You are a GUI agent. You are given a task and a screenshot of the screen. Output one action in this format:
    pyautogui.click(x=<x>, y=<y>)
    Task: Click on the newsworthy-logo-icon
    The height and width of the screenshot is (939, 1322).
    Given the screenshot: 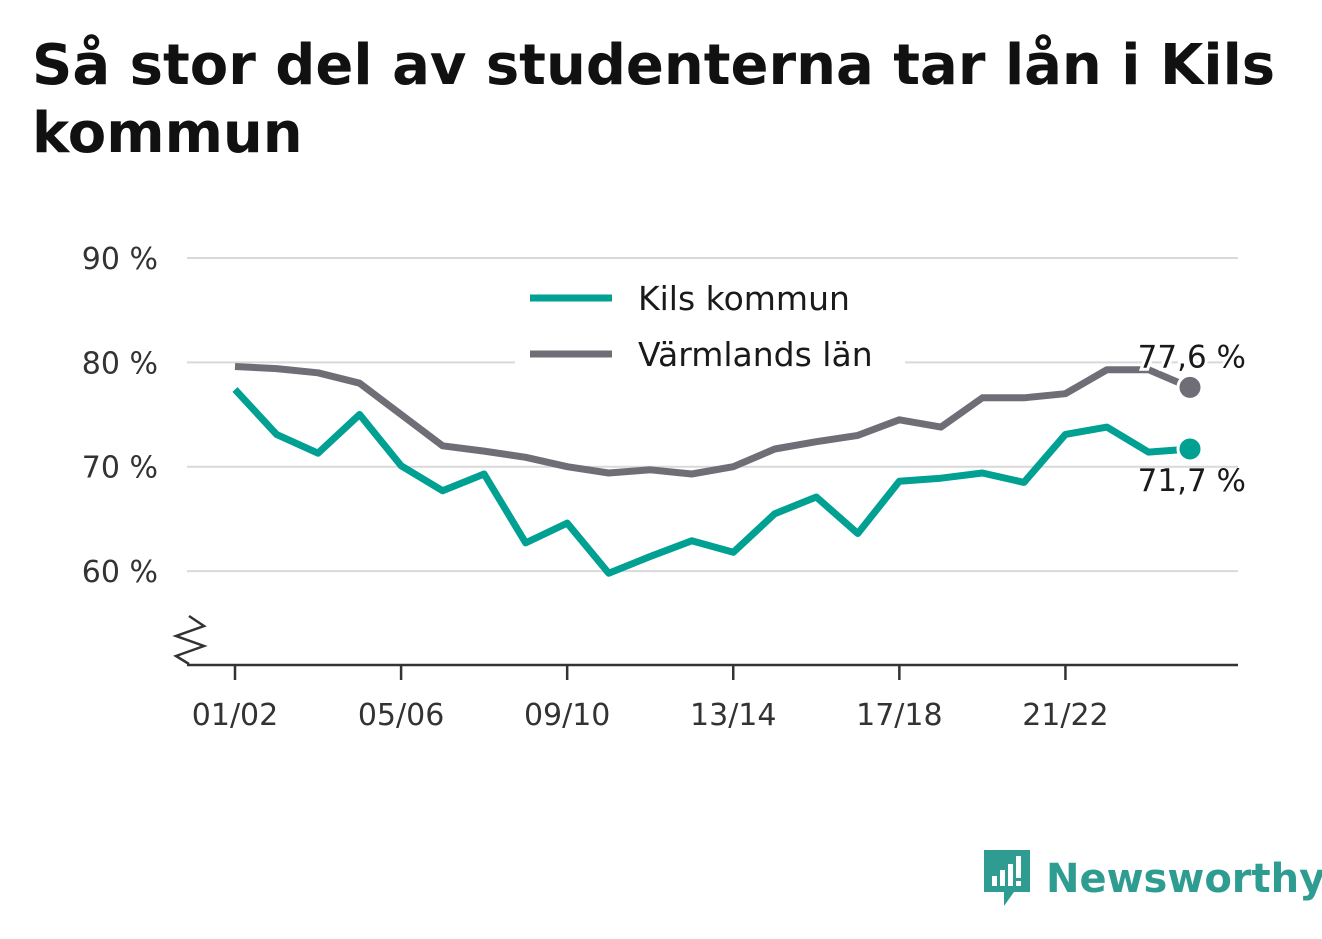 What is the action you would take?
    pyautogui.click(x=1007, y=878)
    